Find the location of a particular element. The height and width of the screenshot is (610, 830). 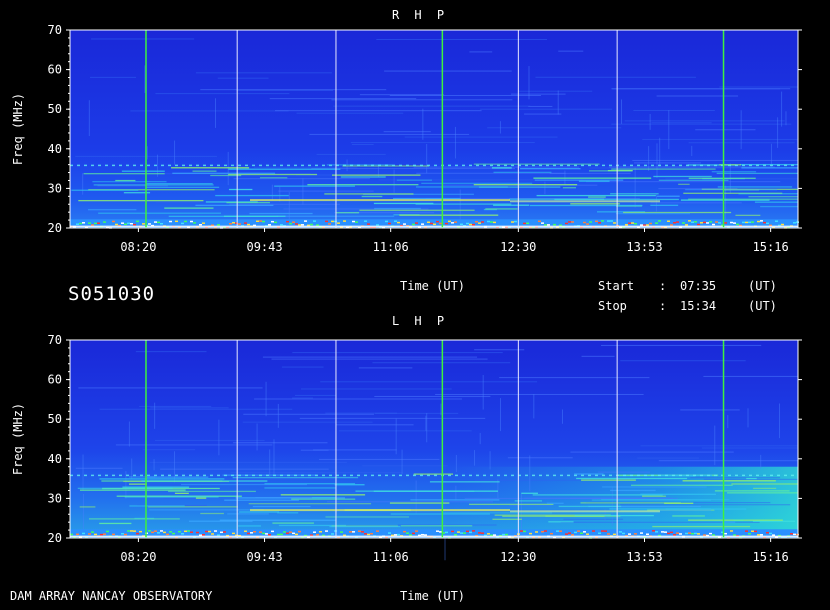

xlabel-lhp: Time (UT) is located at coordinates (433, 596).